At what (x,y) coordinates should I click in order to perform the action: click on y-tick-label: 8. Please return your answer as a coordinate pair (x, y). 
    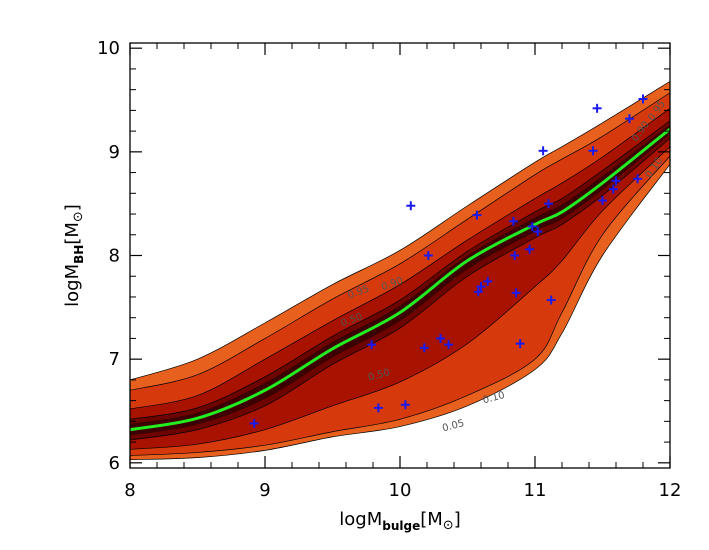
    Looking at the image, I should click on (114, 256).